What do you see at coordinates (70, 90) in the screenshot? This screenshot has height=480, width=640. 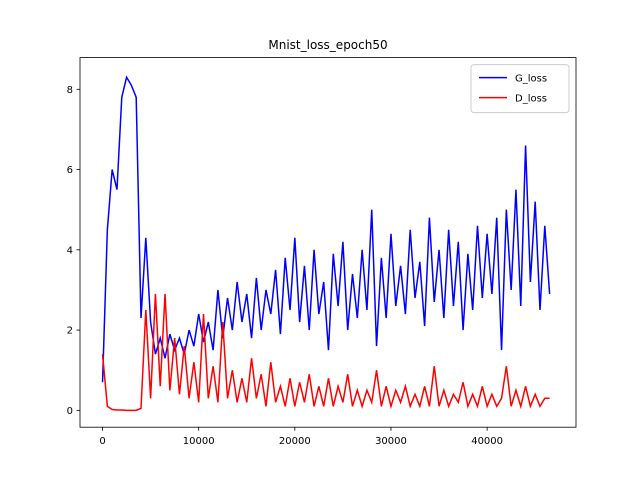 I see `y-tick-label: 8` at bounding box center [70, 90].